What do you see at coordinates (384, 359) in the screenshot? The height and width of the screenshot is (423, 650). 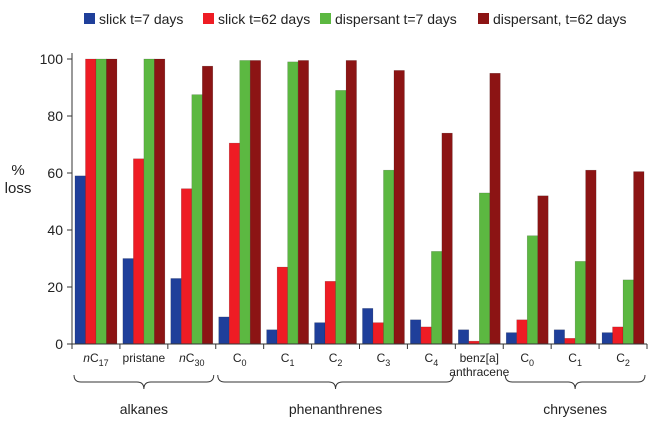 I see `category-label: C3` at bounding box center [384, 359].